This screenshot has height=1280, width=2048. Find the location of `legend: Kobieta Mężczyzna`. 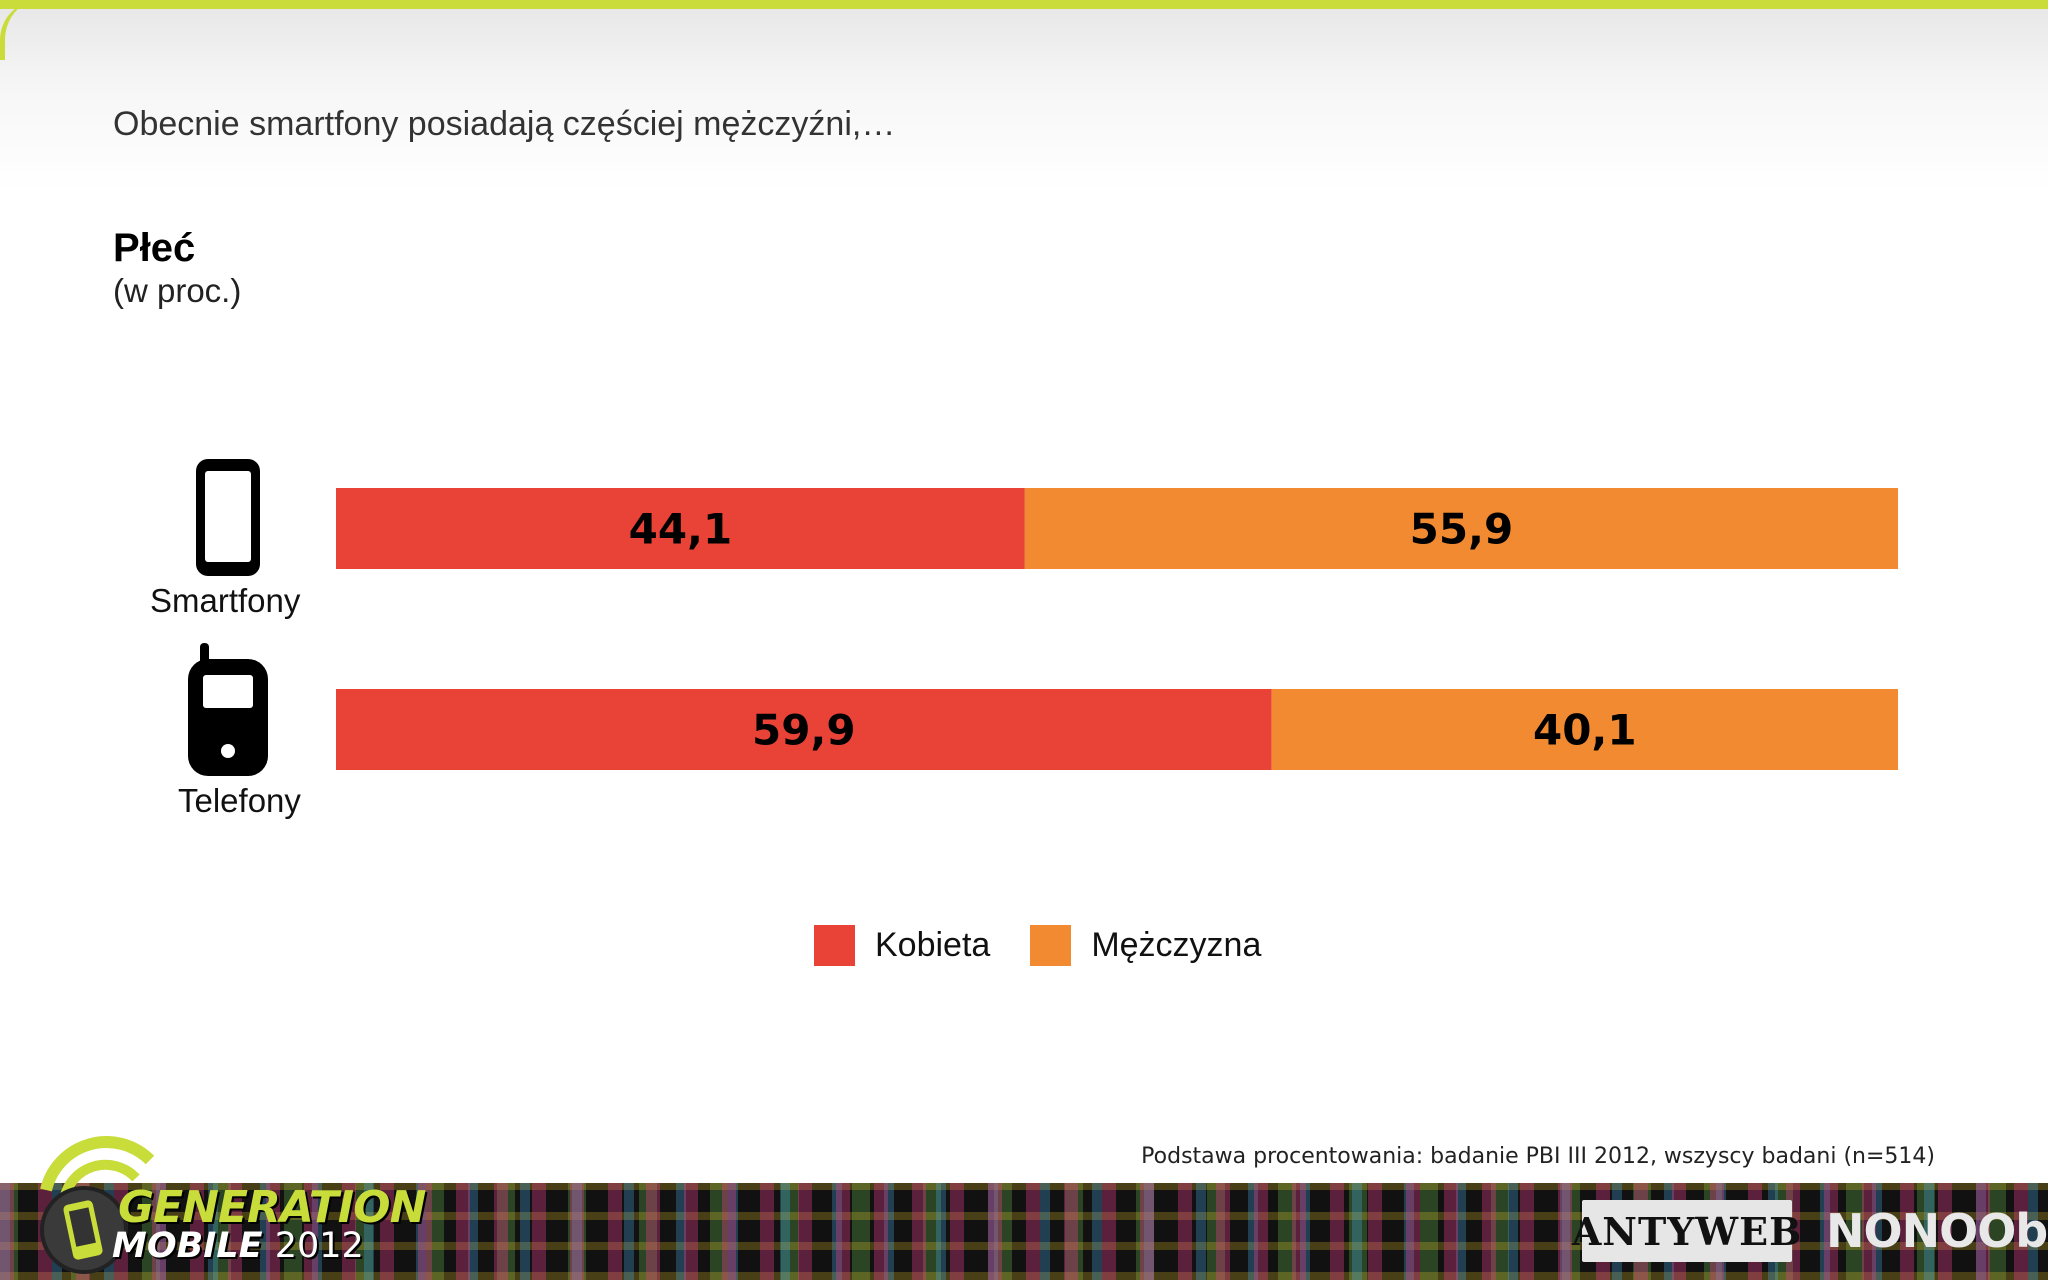

legend: Kobieta Mężczyzna is located at coordinates (1057, 945).